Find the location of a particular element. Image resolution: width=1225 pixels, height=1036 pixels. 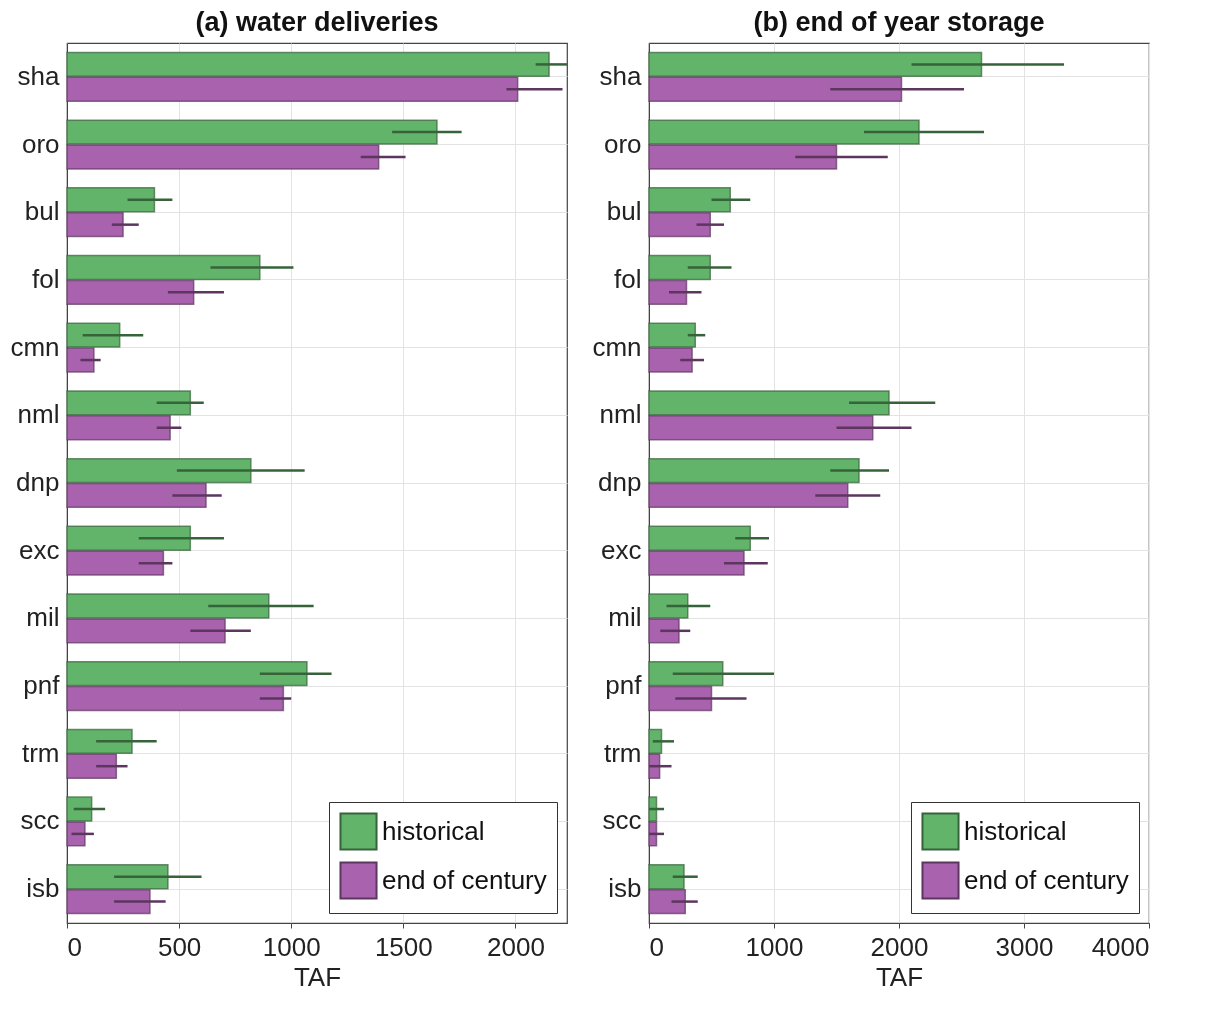

x-tick-label: 1500 is located at coordinates (403, 946).